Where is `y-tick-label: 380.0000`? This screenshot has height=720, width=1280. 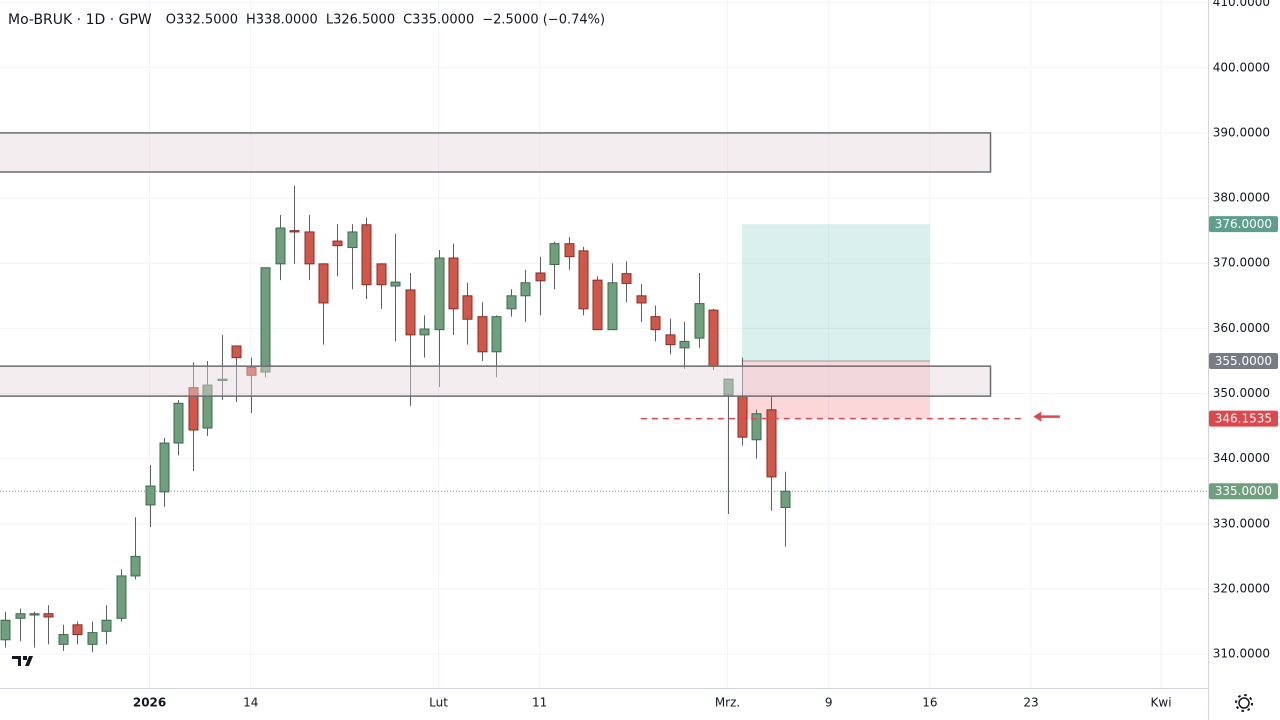 y-tick-label: 380.0000 is located at coordinates (1241, 198).